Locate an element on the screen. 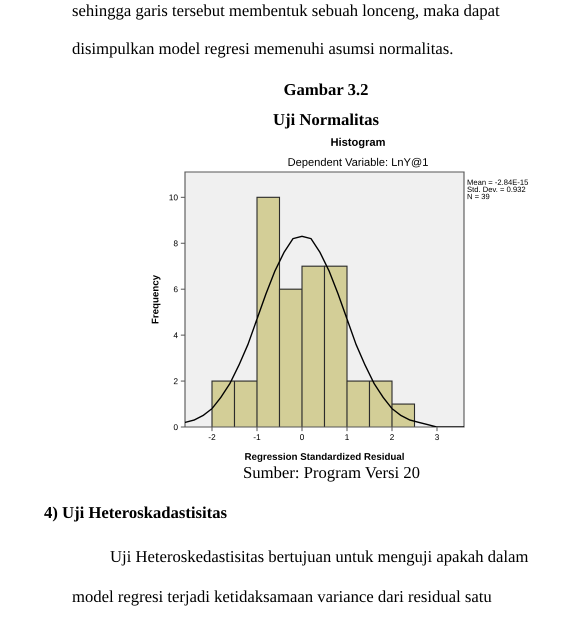 Image resolution: width=579 pixels, height=618 pixels. y-tick-label: 6 is located at coordinates (176, 289).